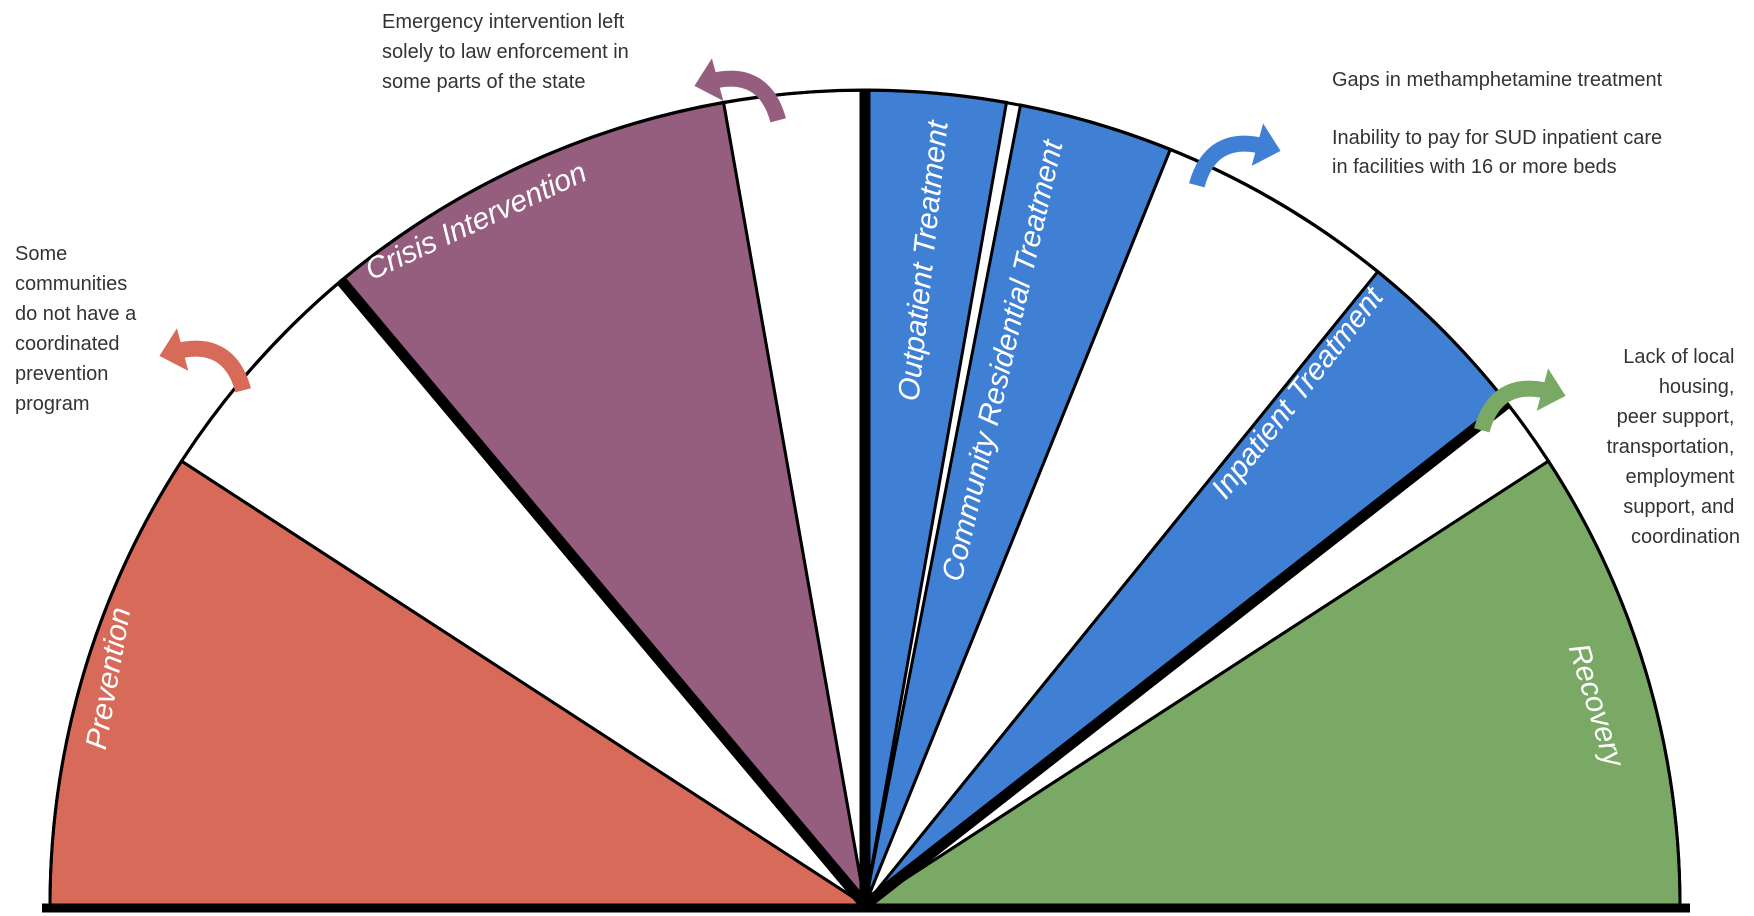 This screenshot has height=916, width=1754. I want to click on treatment-gap-note-1: Gaps in methamphetamine treatment, so click(1497, 80).